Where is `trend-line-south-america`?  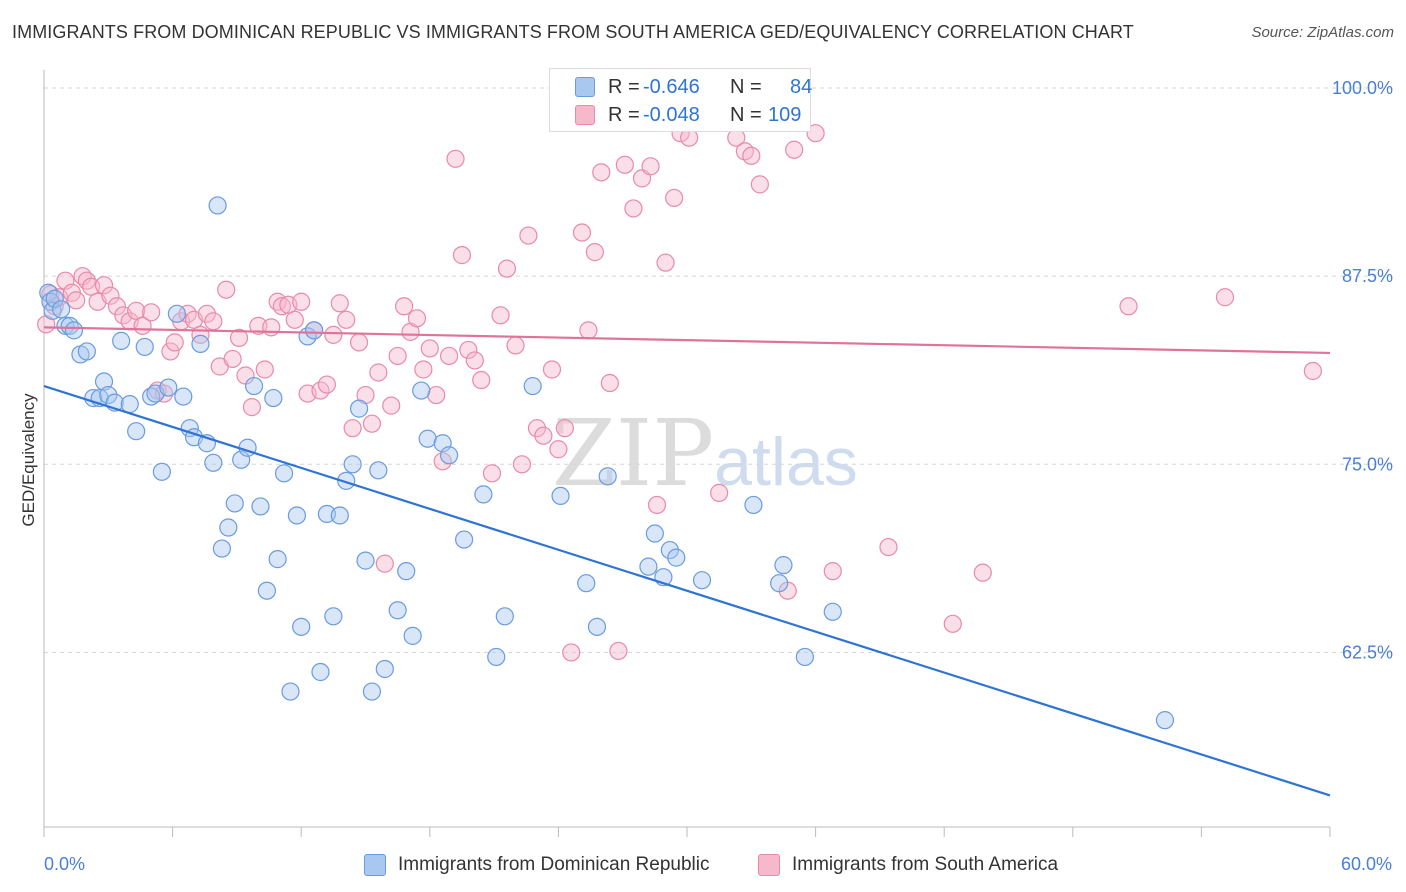
trend-line-south-america is located at coordinates (687, 340).